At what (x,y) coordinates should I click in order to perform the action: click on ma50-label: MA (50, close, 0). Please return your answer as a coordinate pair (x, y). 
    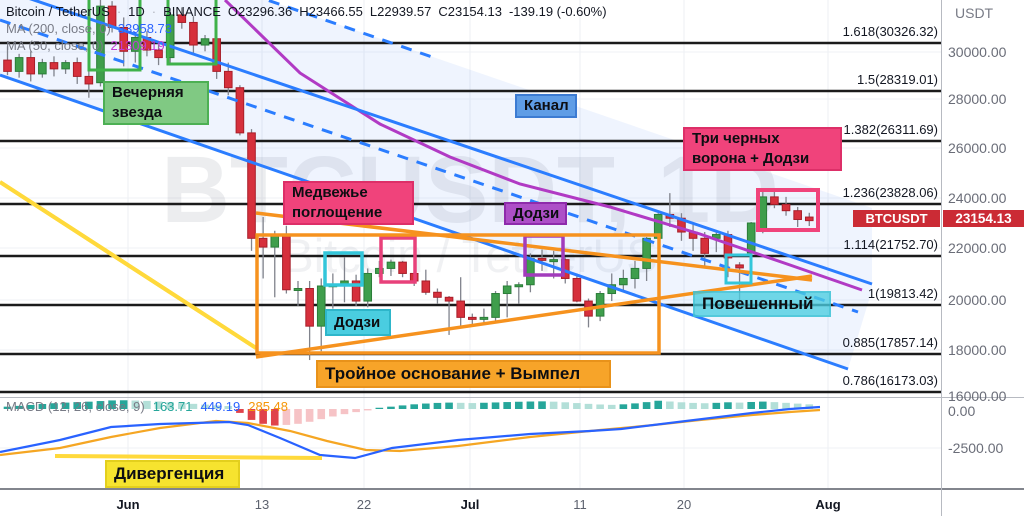
    Looking at the image, I should click on (55, 45).